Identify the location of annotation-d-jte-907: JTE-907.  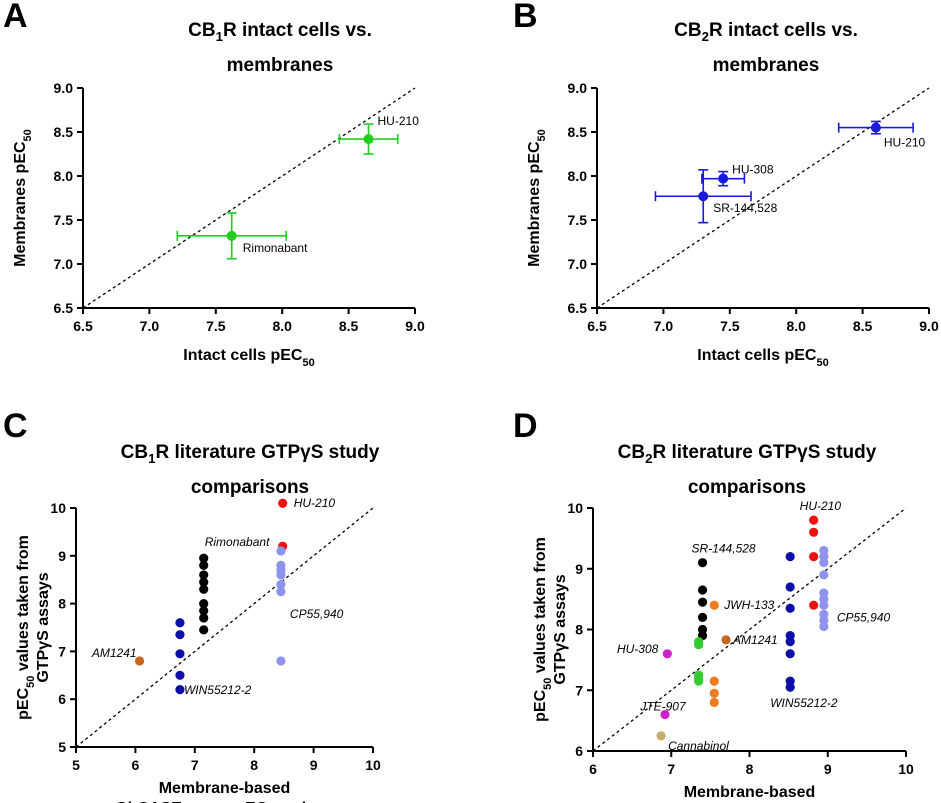
(663, 707).